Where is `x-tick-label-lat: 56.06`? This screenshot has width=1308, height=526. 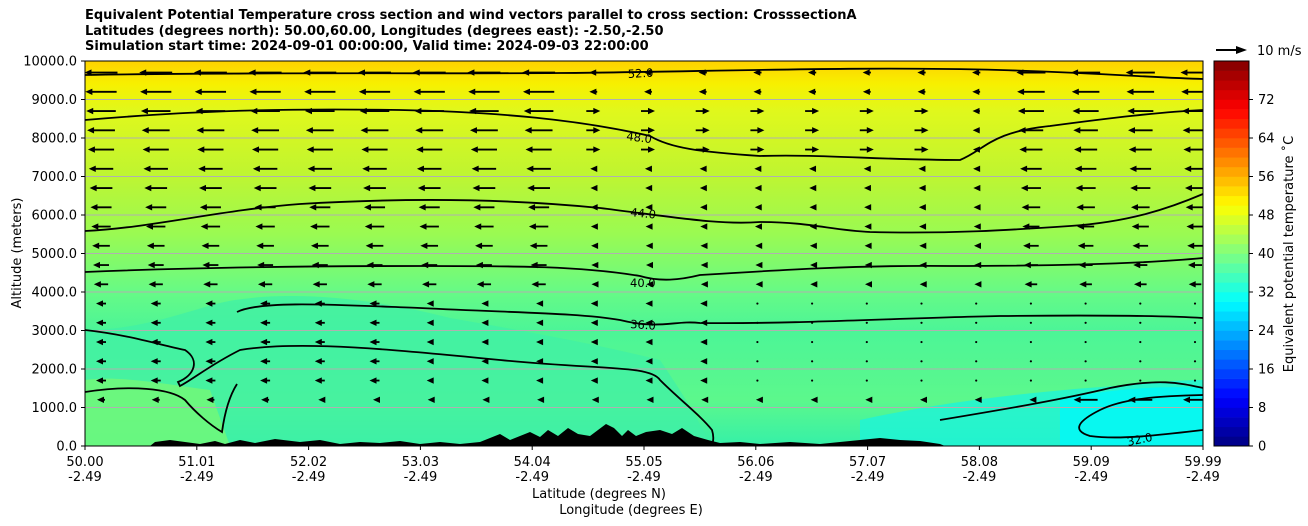
x-tick-label-lat: 56.06 is located at coordinates (755, 462).